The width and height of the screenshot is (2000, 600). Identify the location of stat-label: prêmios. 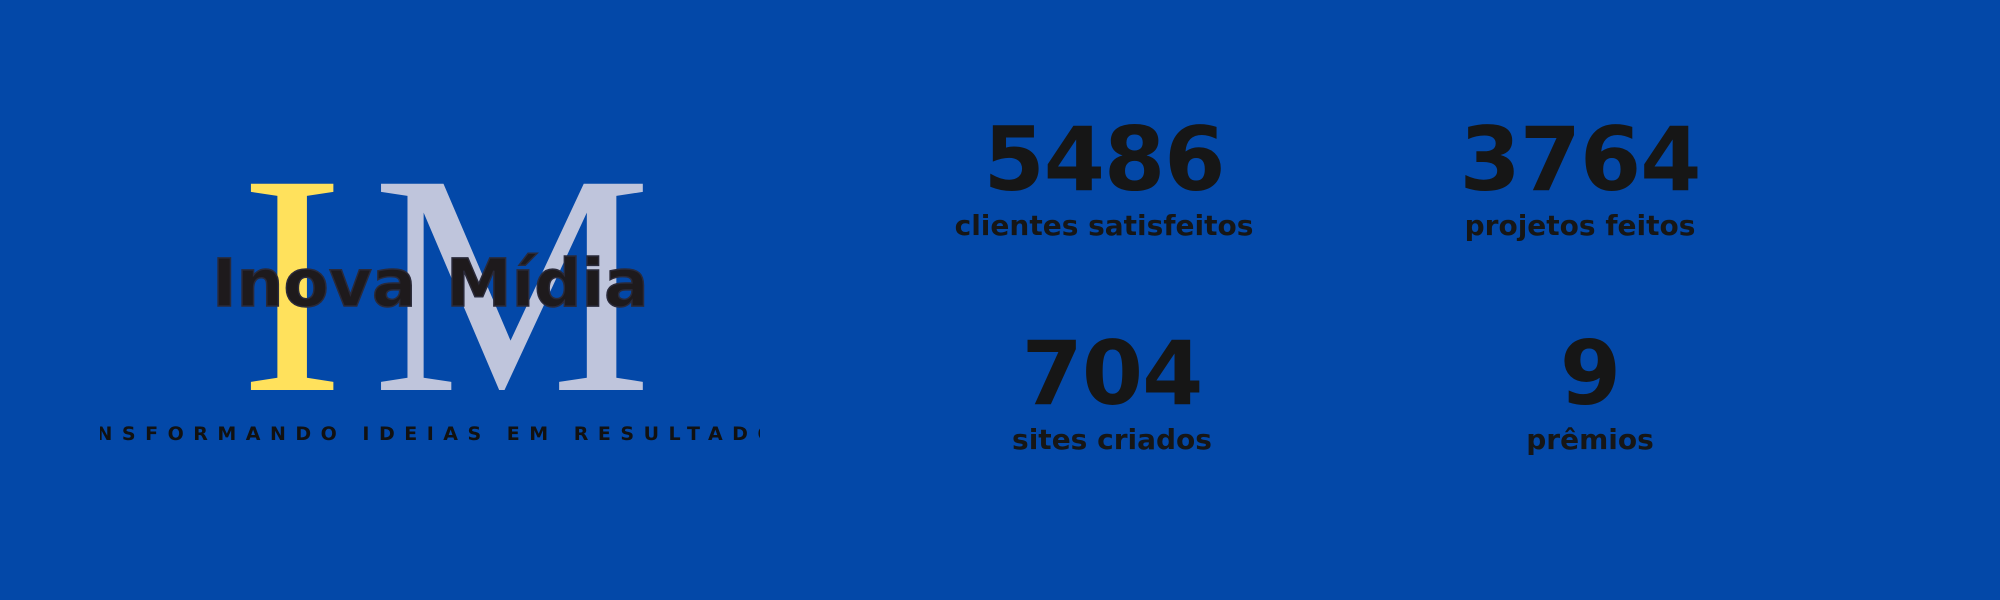
(1590, 439).